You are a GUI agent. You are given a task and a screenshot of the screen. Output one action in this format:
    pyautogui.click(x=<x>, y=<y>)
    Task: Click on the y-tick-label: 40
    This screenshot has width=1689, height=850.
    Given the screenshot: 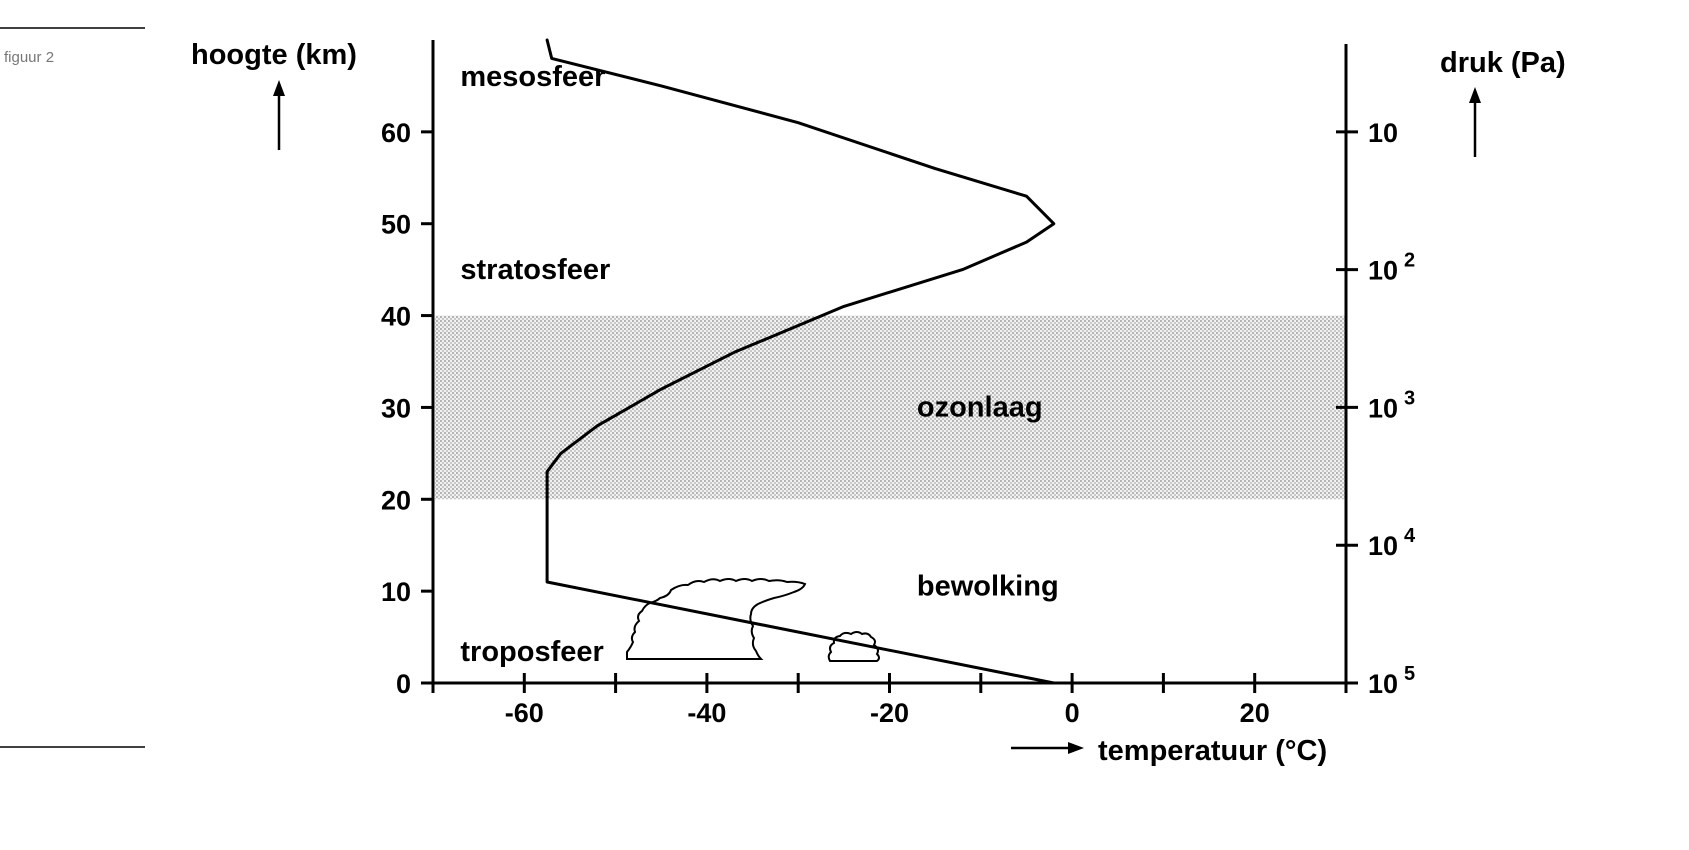 What is the action you would take?
    pyautogui.click(x=396, y=317)
    